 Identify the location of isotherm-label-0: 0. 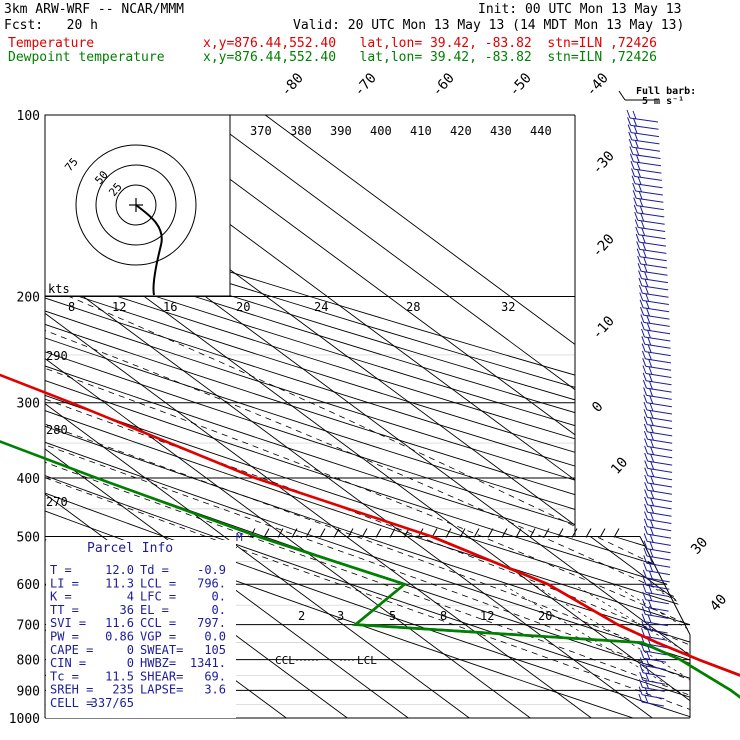
(598, 407).